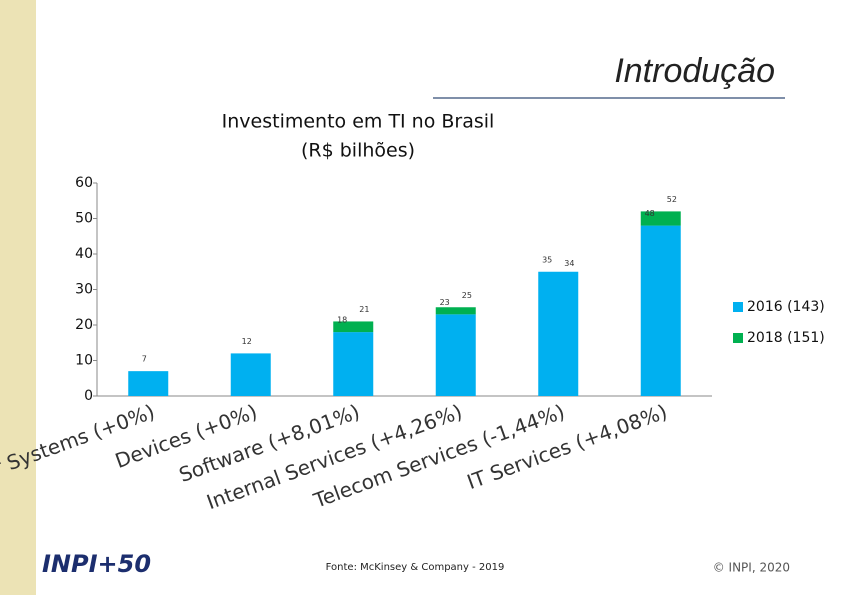  Describe the element at coordinates (84, 183) in the screenshot. I see `y-tick-label: 60` at that location.